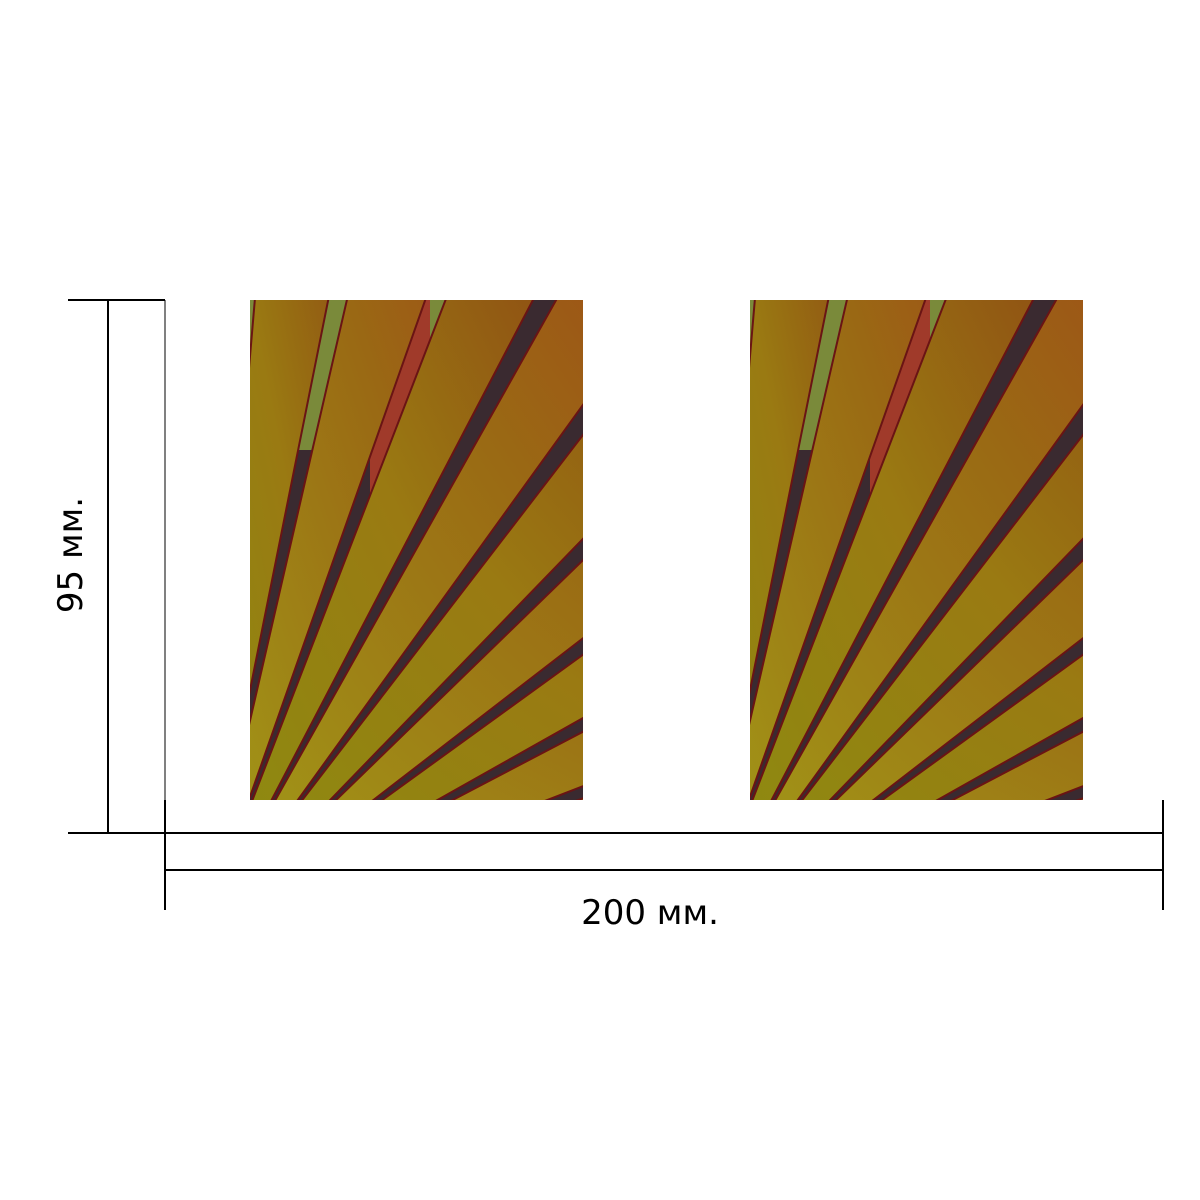 This screenshot has width=1200, height=1200. I want to click on height-dimension, so click(117, 566).